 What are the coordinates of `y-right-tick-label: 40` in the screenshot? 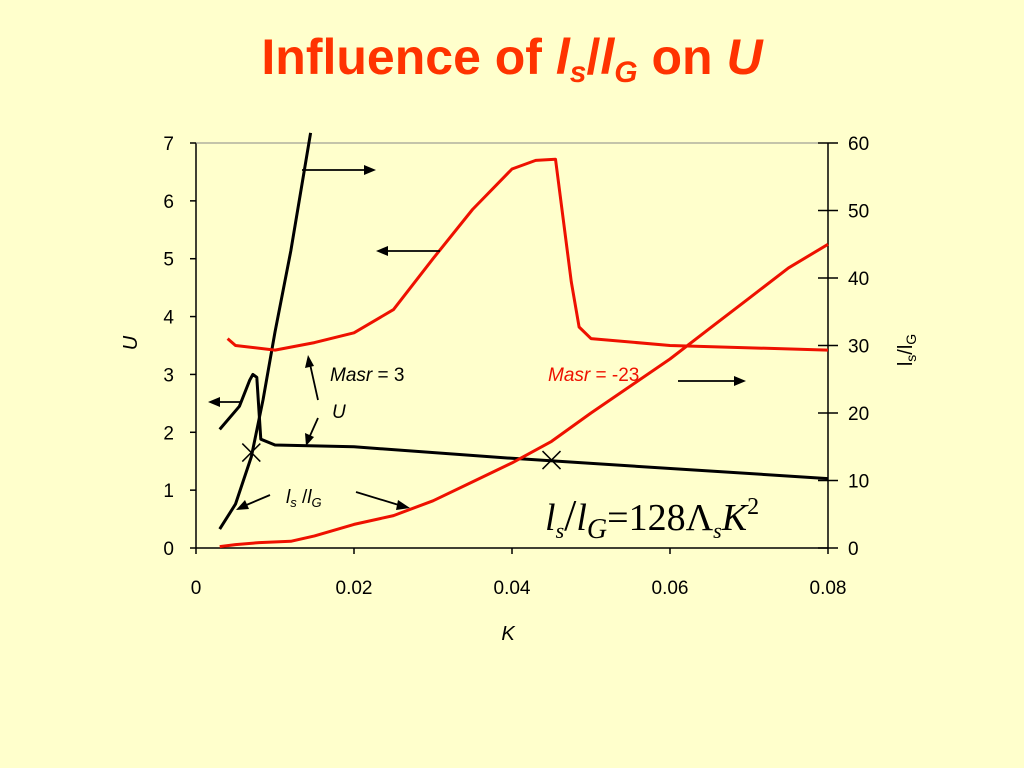 It's located at (858, 279).